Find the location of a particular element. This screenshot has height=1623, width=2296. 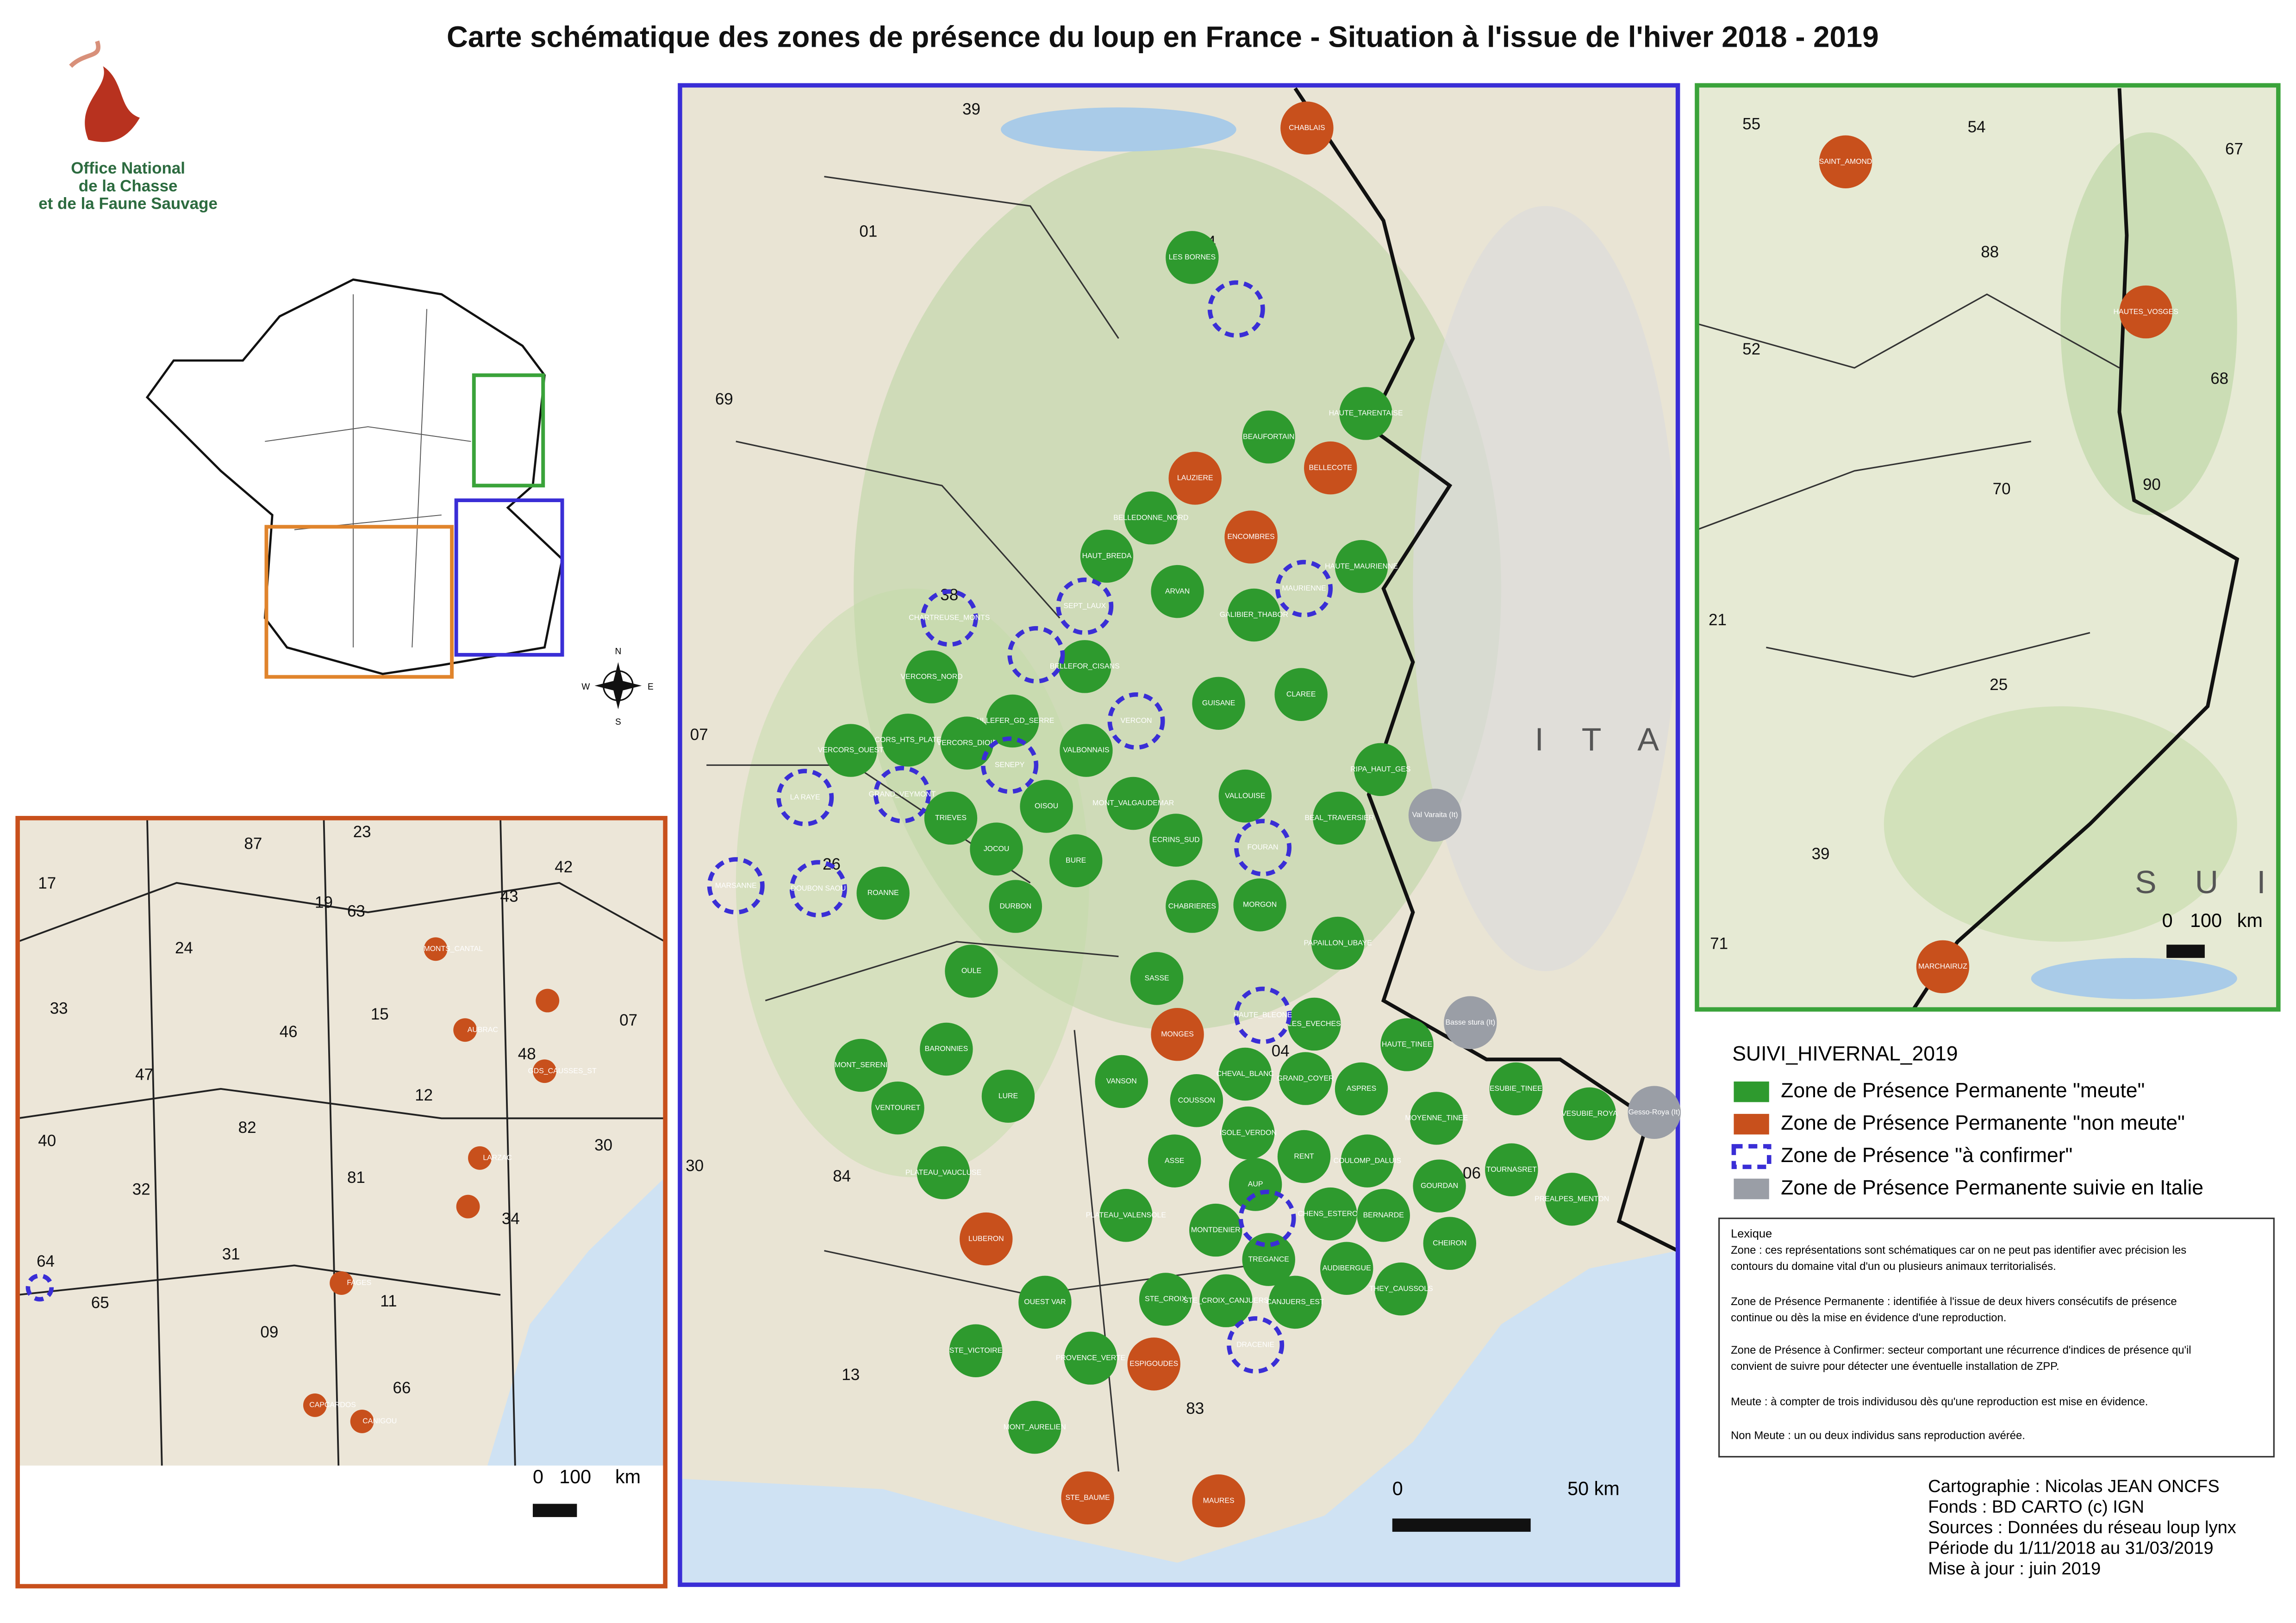

zone-label: PLATEAU_VALENSOLE is located at coordinates (1126, 1215).